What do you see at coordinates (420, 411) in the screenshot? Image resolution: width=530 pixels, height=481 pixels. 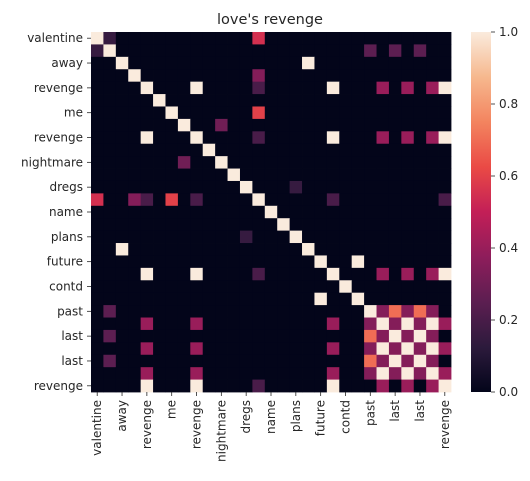 I see `x-tick-label: last` at bounding box center [420, 411].